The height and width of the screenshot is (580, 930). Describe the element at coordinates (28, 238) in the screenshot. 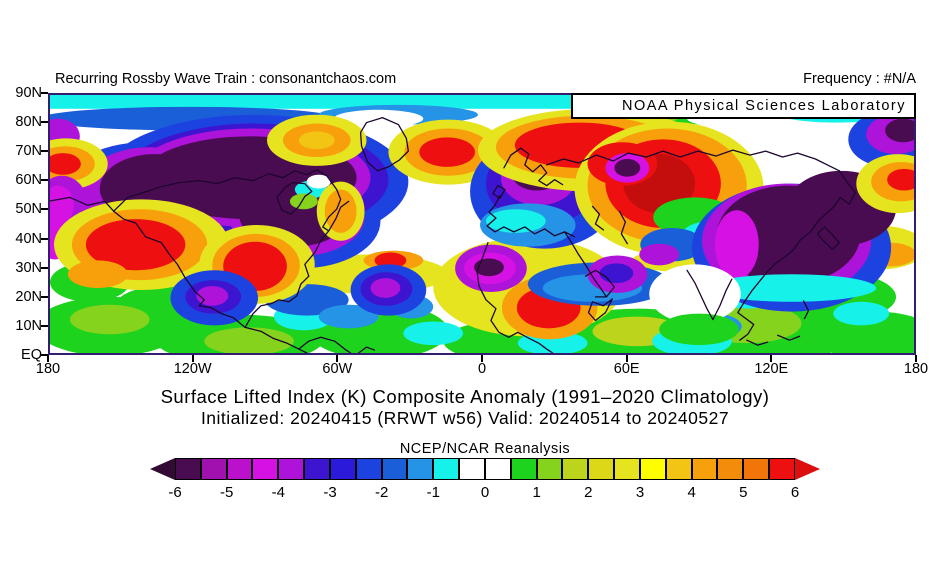

I see `y-tick-label: 40N` at that location.